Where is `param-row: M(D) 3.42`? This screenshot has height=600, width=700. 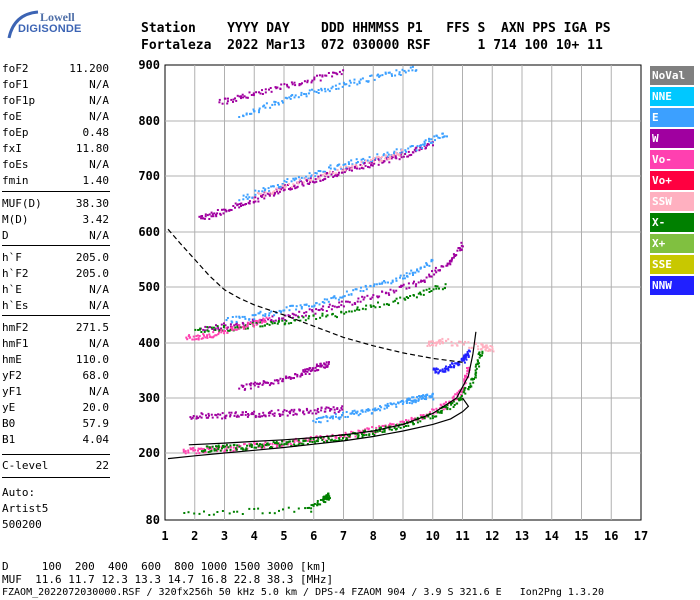
param-row: M(D) 3.42 is located at coordinates (55, 221).